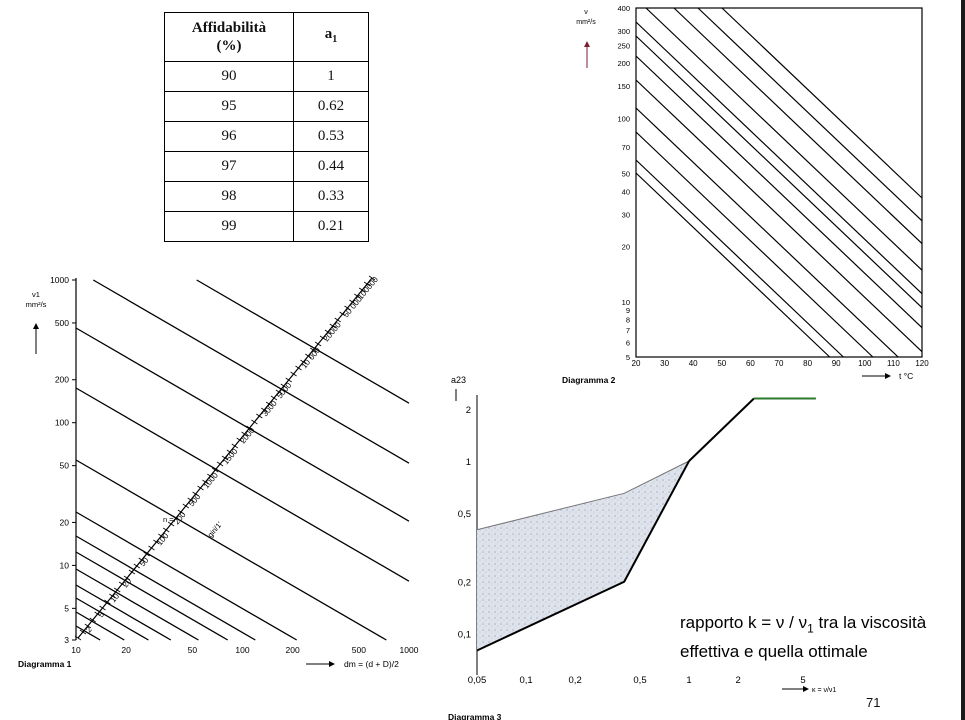 Image resolution: width=965 pixels, height=720 pixels. I want to click on speed-unit: giri/1', so click(215, 530).